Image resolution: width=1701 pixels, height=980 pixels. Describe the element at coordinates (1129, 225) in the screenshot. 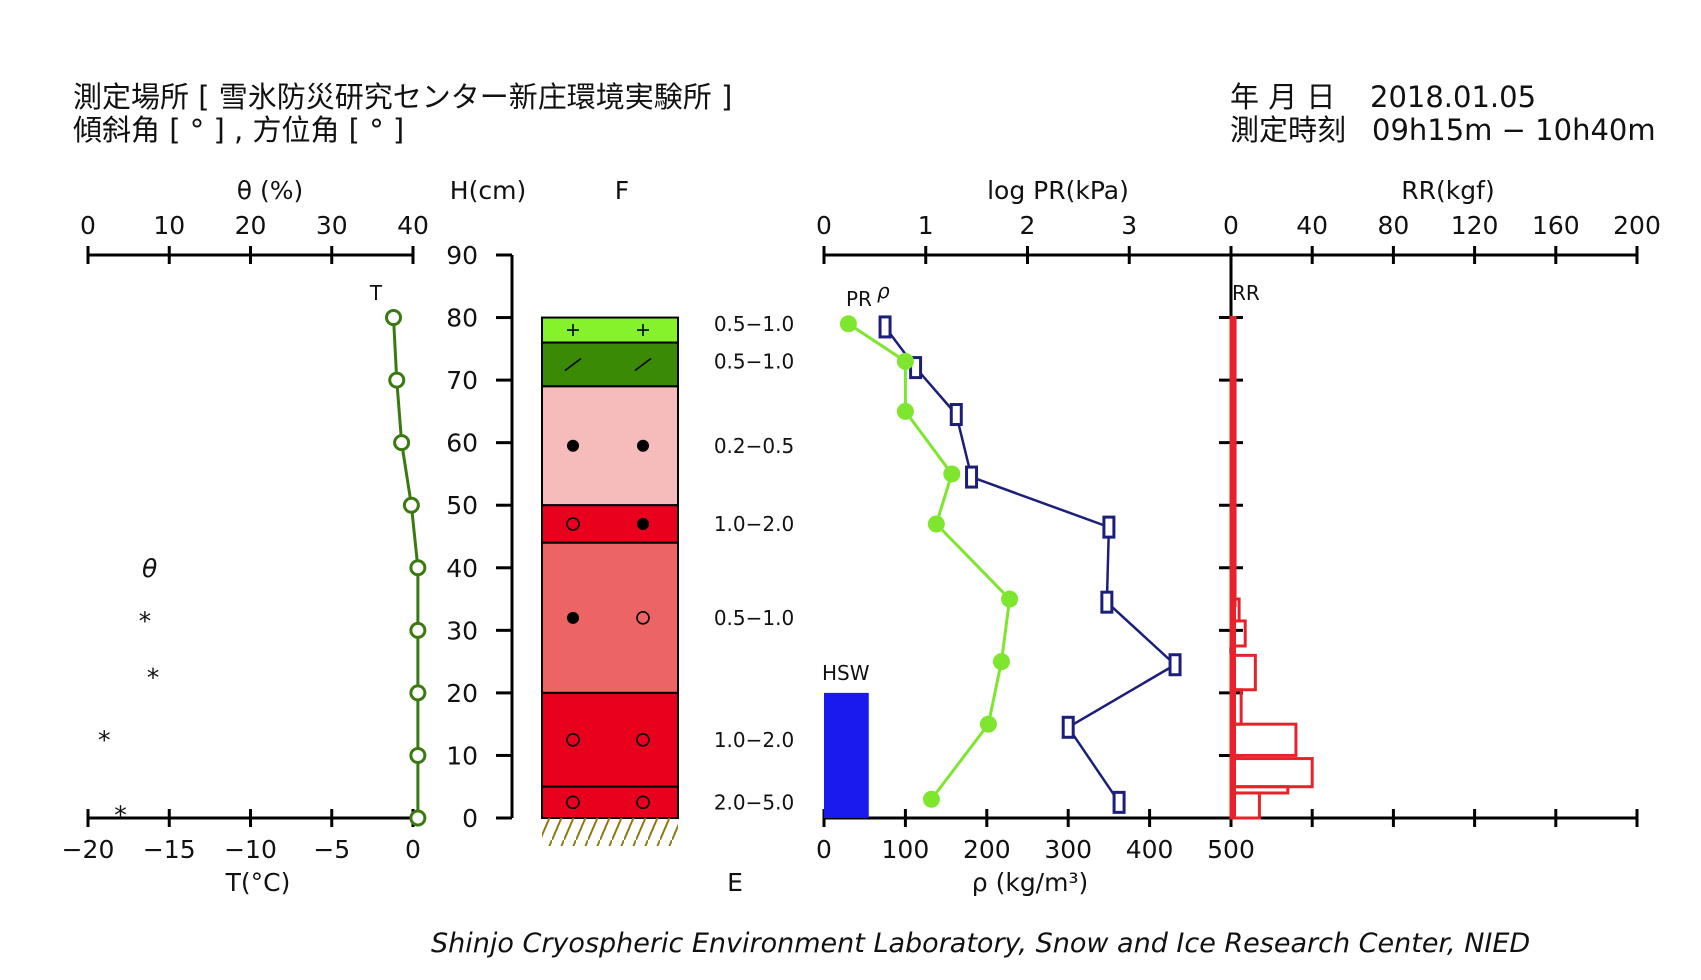

I see `push-resistance-tick-label: 3` at that location.